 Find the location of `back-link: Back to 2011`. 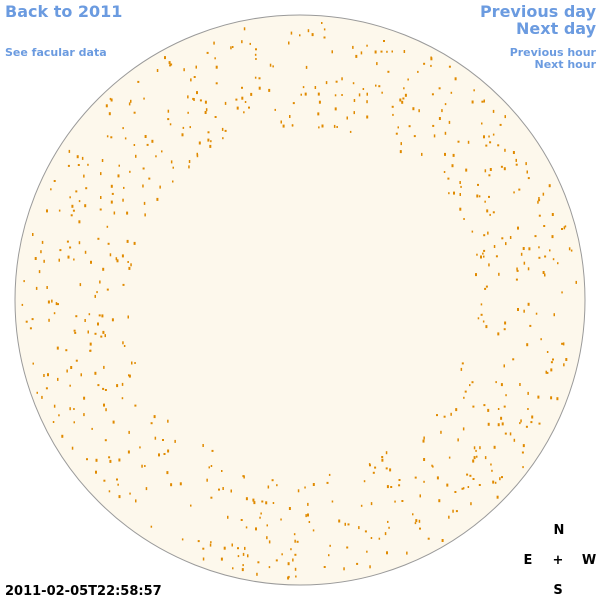

back-link: Back to 2011 is located at coordinates (63, 11).